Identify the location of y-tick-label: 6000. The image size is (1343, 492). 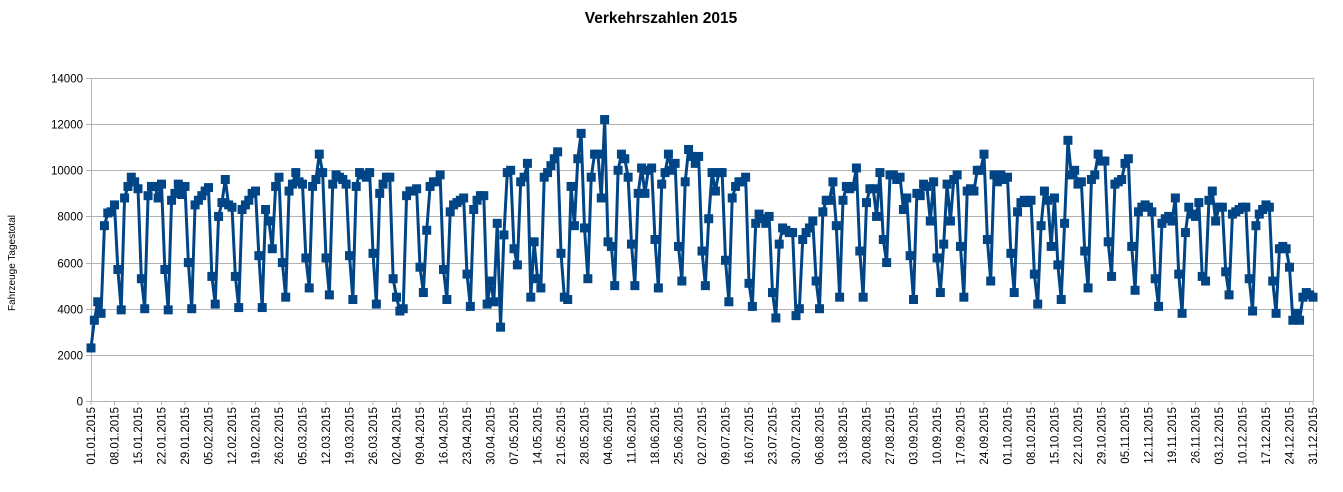
(70, 265).